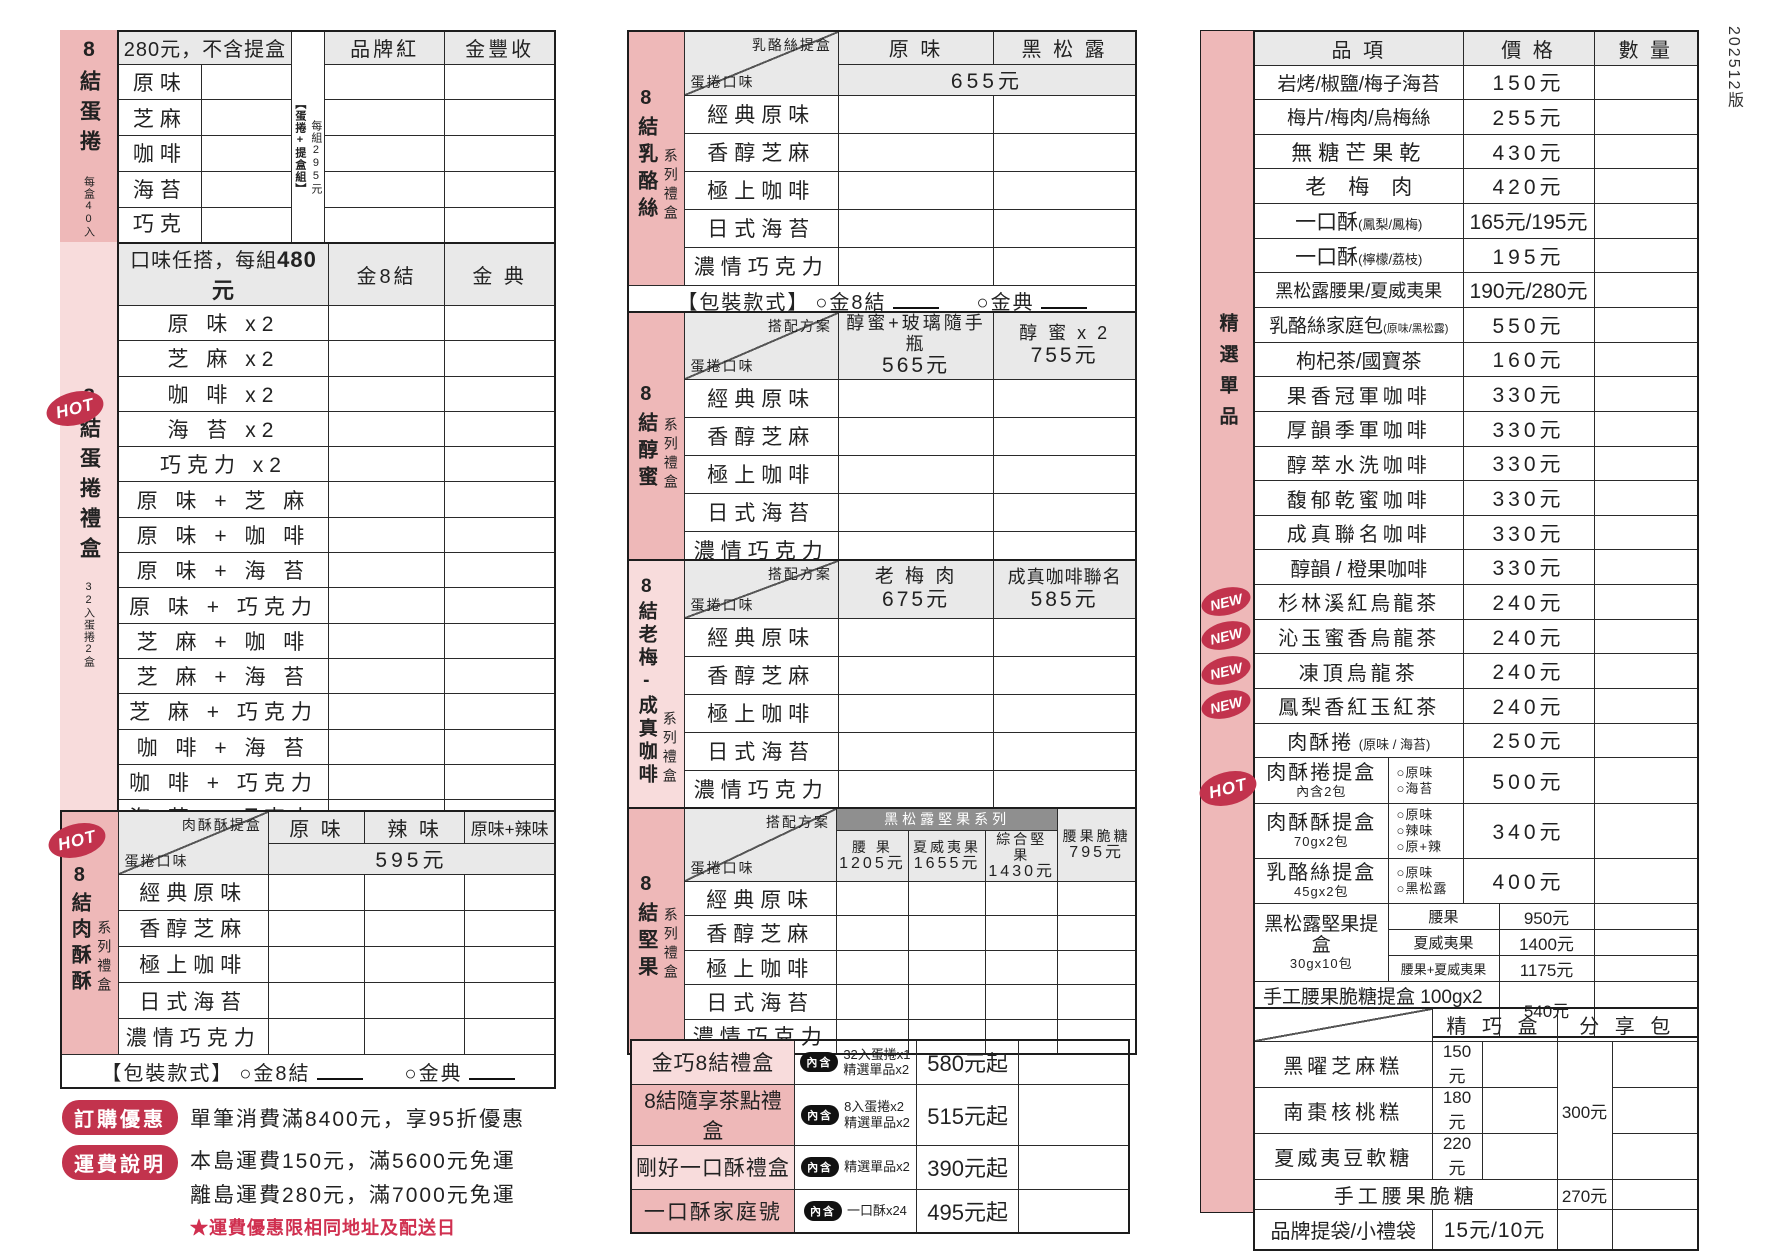 Image resolution: width=1766 pixels, height=1252 pixels. What do you see at coordinates (433, 1073) in the screenshot?
I see `packaging-option-classic: ○金典` at bounding box center [433, 1073].